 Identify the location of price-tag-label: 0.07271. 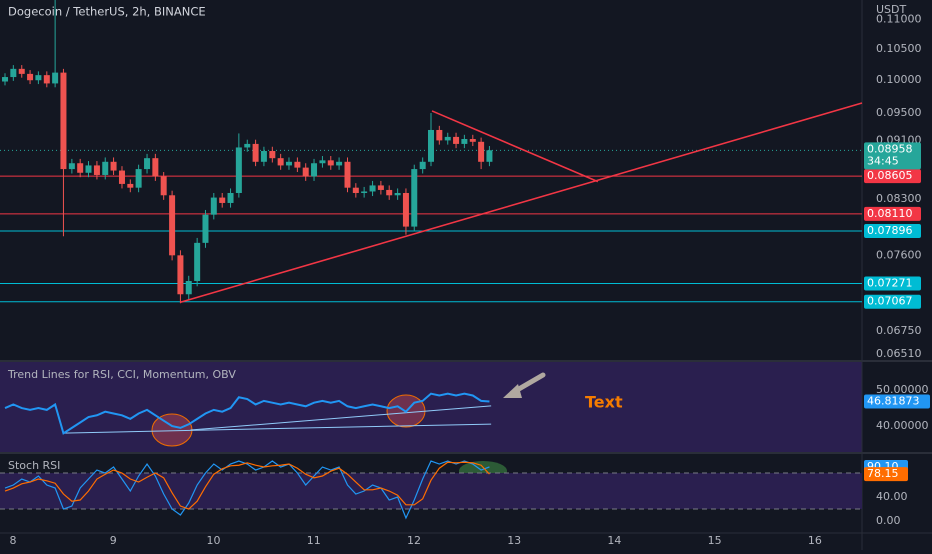
(890, 283).